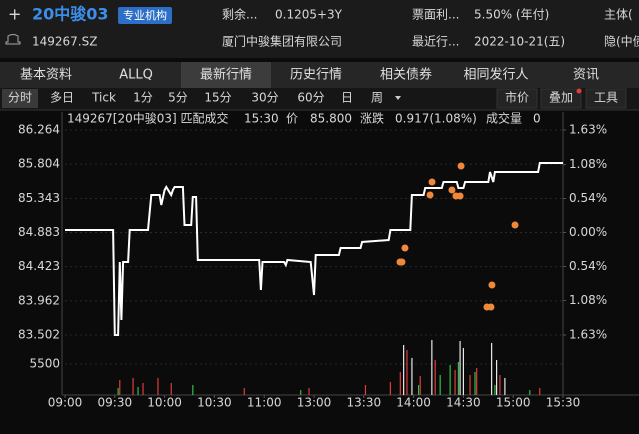 The height and width of the screenshot is (434, 639). I want to click on field-value: 2022-10-21(五), so click(519, 42).